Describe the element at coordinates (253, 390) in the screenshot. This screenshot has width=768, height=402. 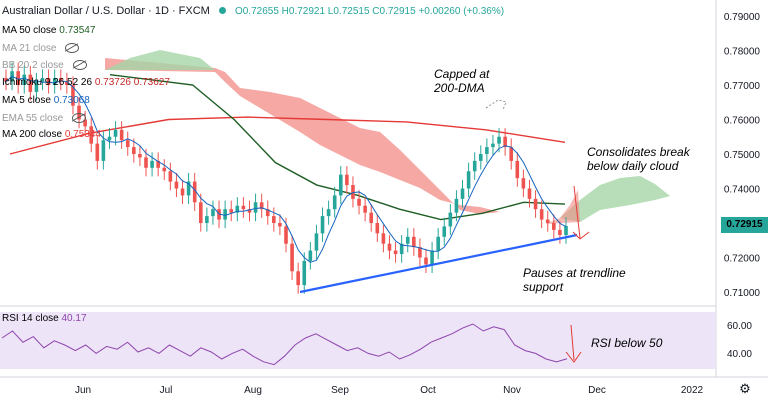
I see `x-tick-label: Aug` at that location.